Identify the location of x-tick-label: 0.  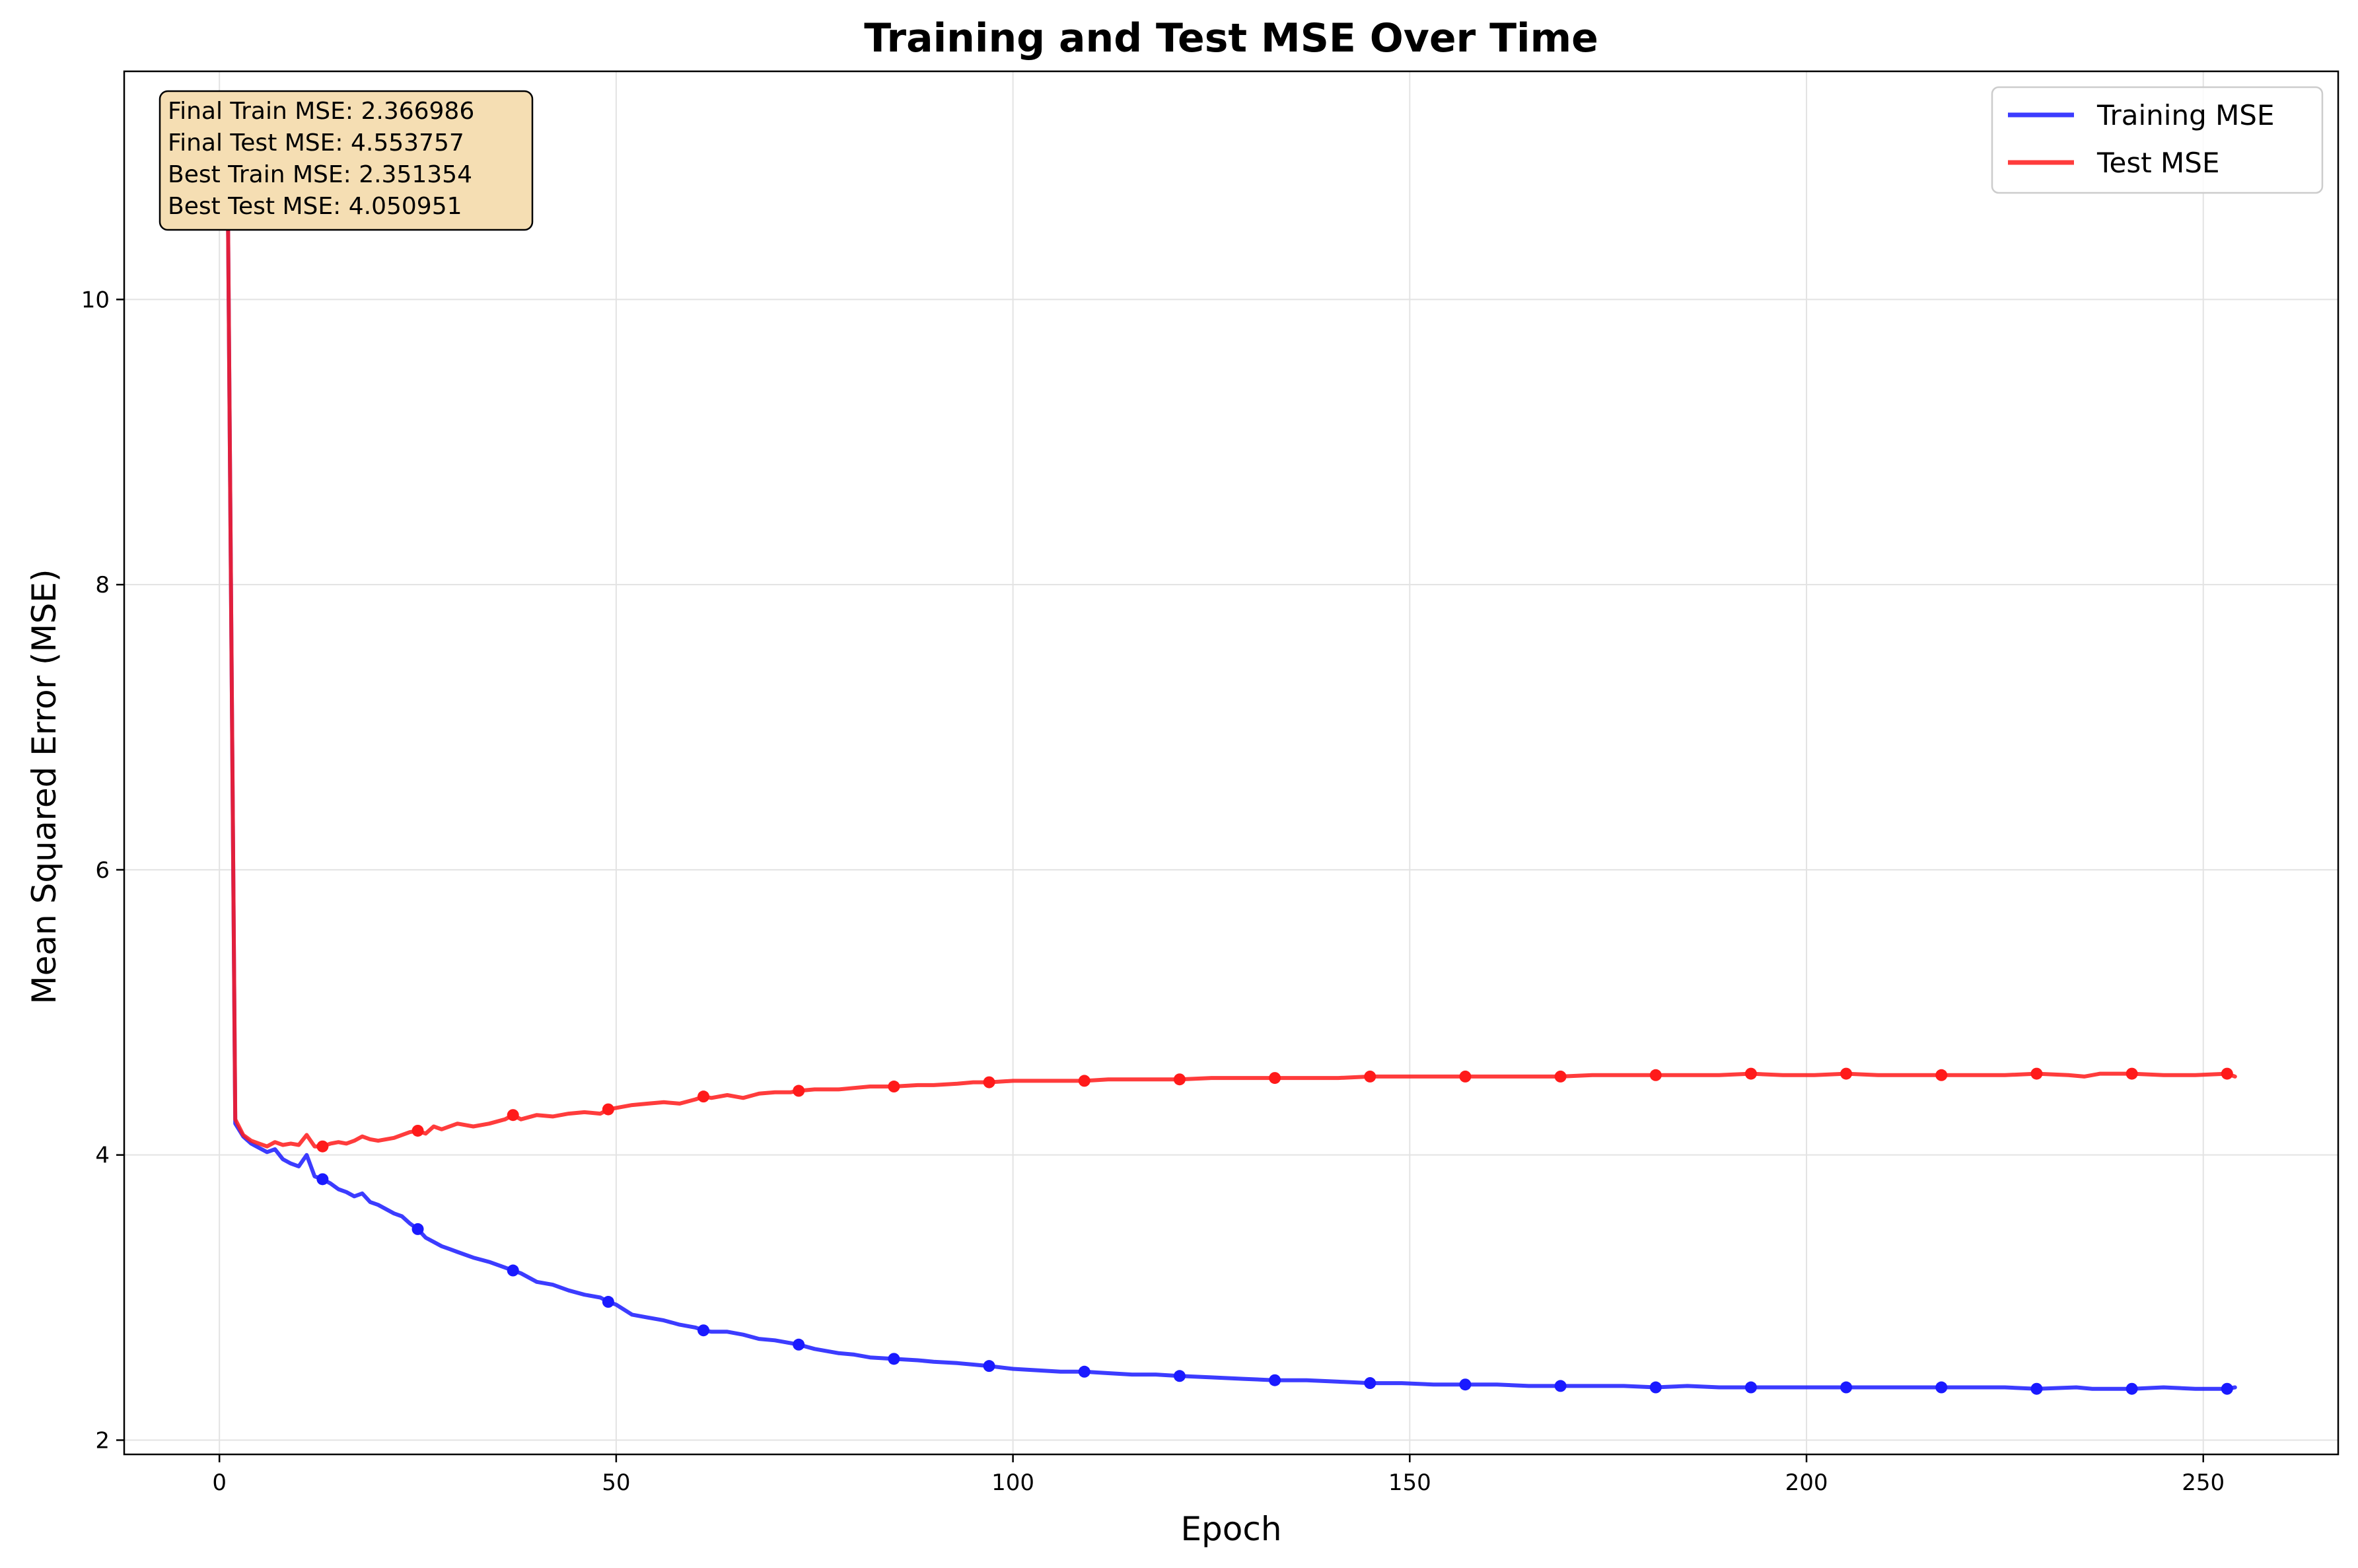
(219, 1483).